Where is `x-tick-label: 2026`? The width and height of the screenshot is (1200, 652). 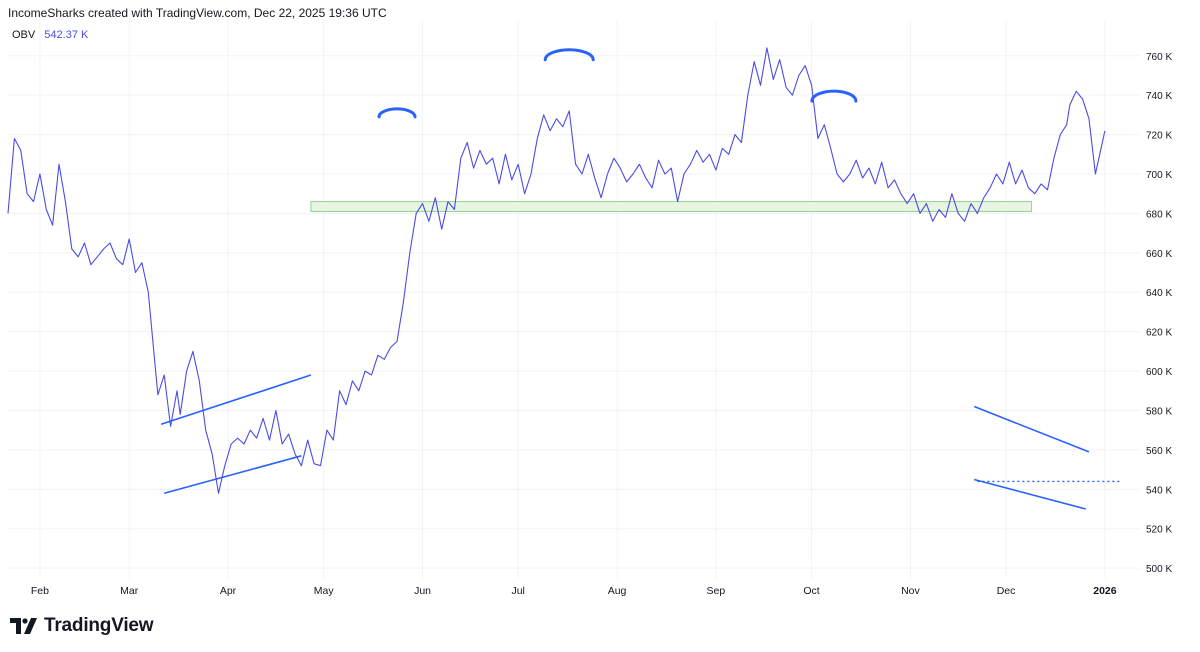 x-tick-label: 2026 is located at coordinates (1105, 591).